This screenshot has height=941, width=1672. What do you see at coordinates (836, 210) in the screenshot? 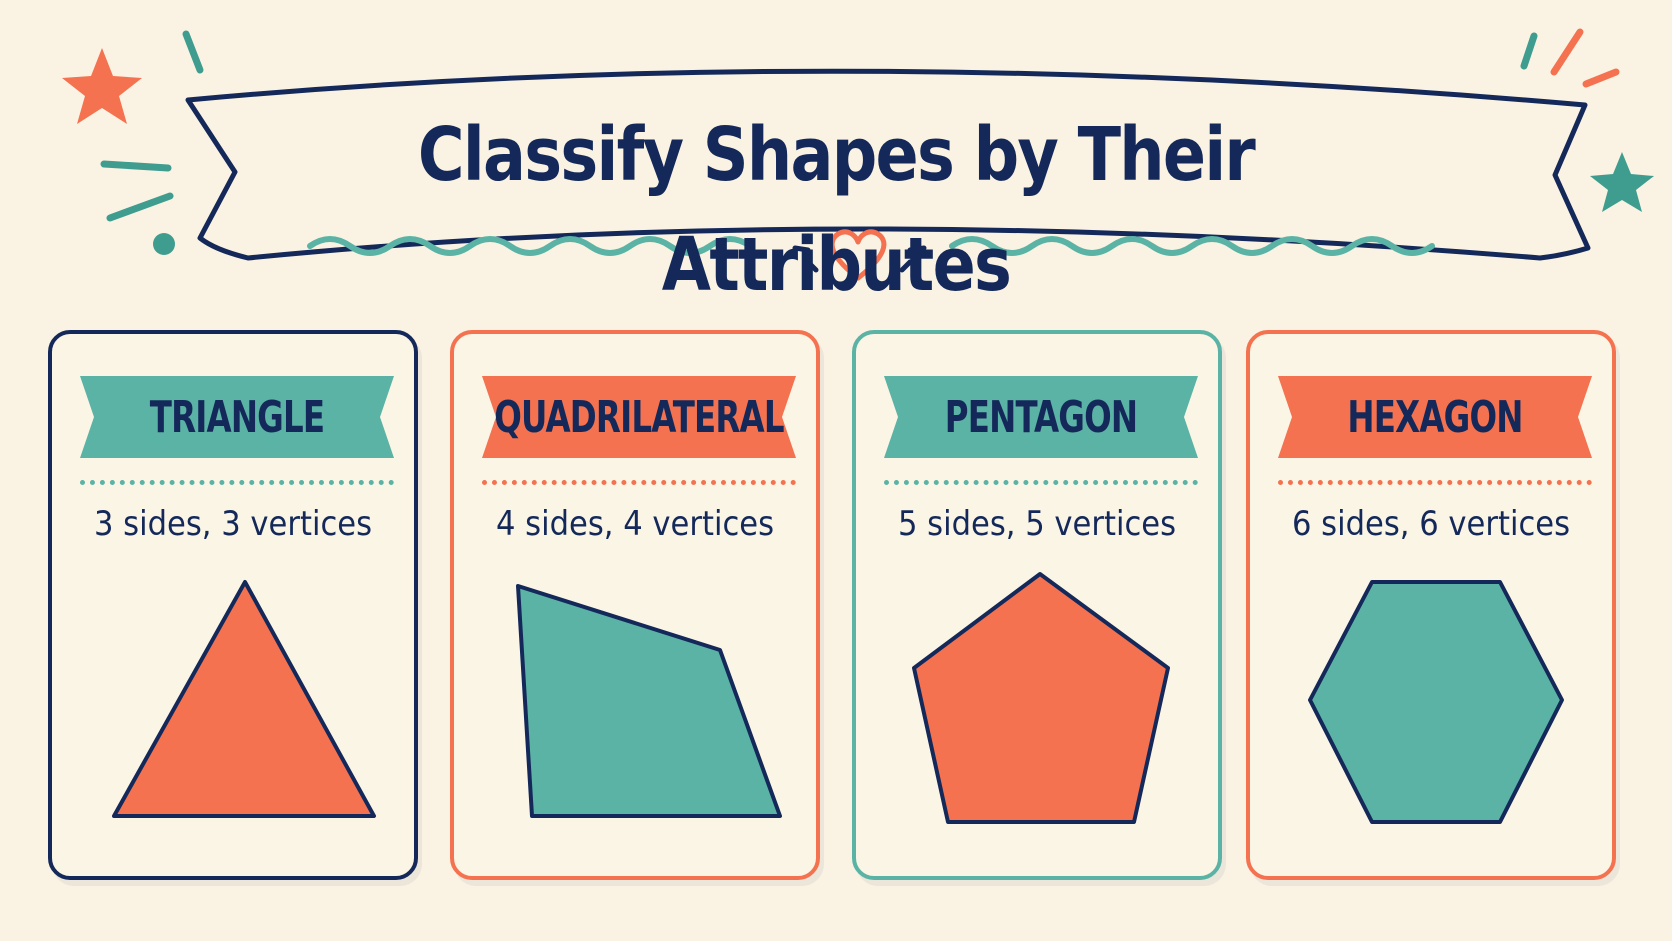
I see `page-title: Classify Shapes by Their Attributes` at bounding box center [836, 210].